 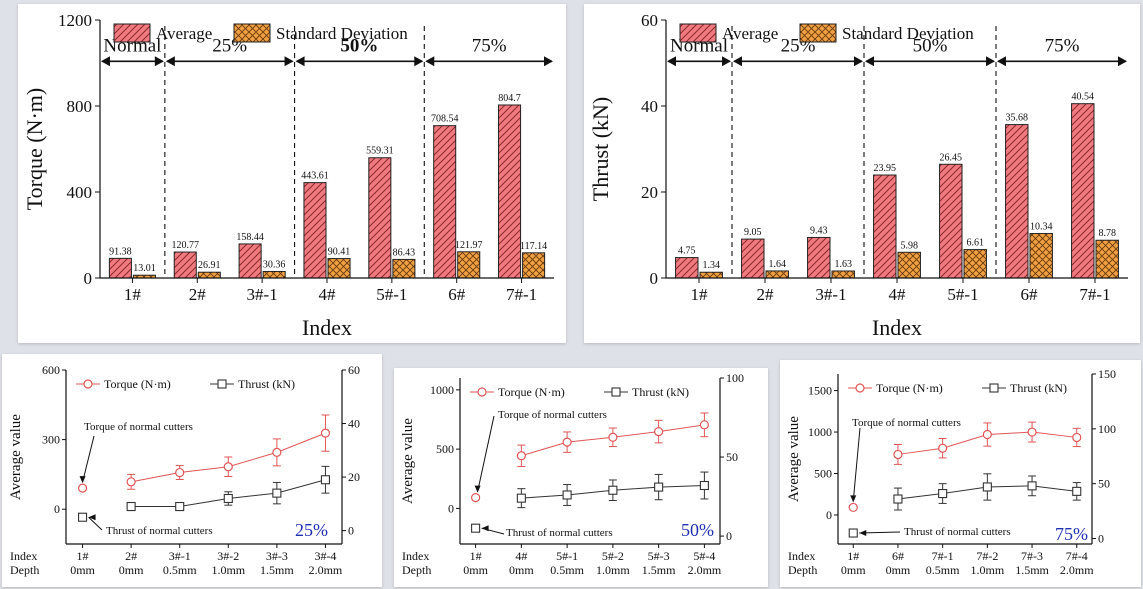 What do you see at coordinates (600, 149) in the screenshot?
I see `y-axis-label: Thrust (kN)` at bounding box center [600, 149].